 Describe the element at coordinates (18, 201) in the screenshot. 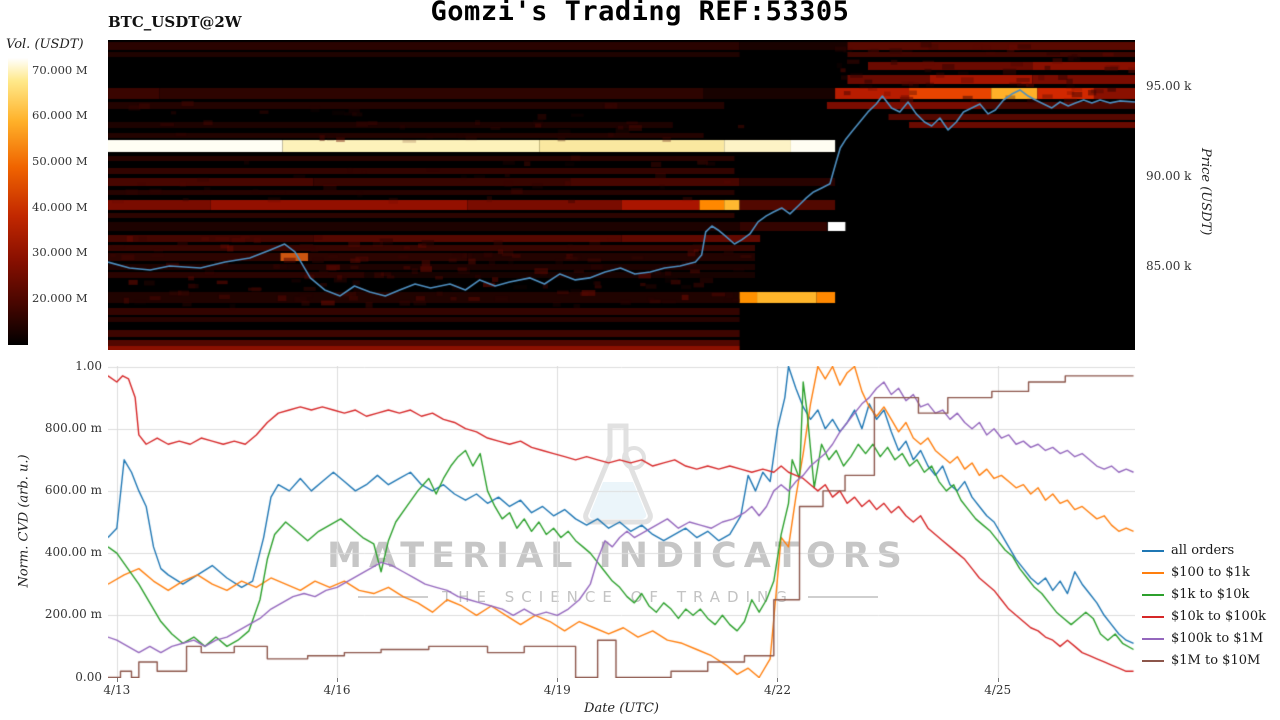

I see `colorbar` at that location.